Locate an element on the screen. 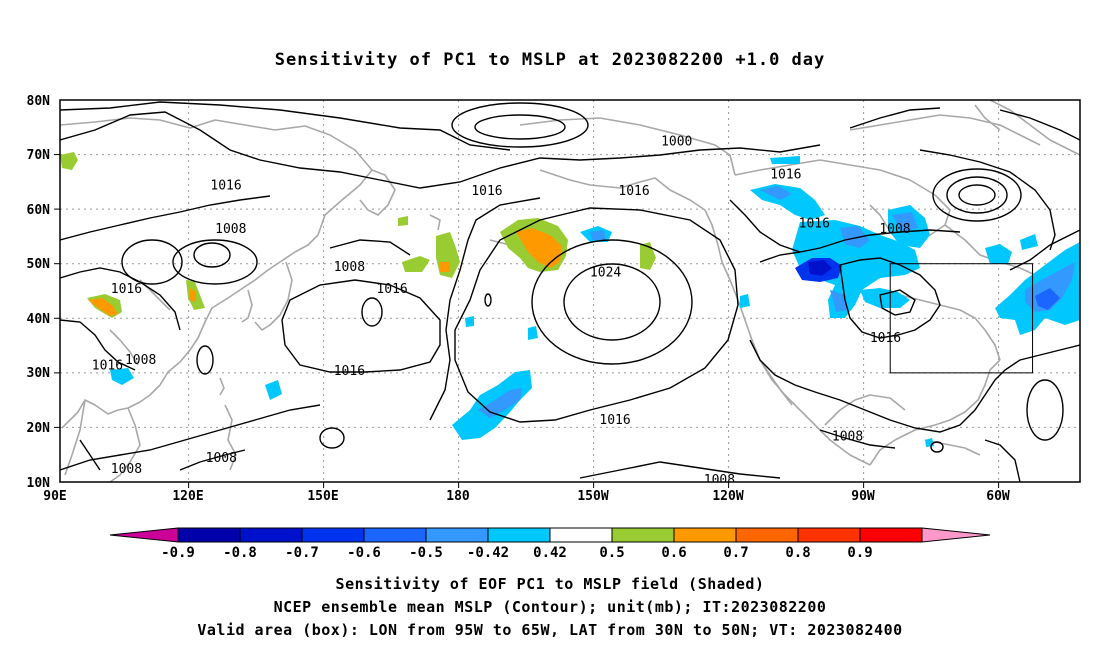 The image size is (1100, 650). contour-label: 1000 is located at coordinates (676, 142).